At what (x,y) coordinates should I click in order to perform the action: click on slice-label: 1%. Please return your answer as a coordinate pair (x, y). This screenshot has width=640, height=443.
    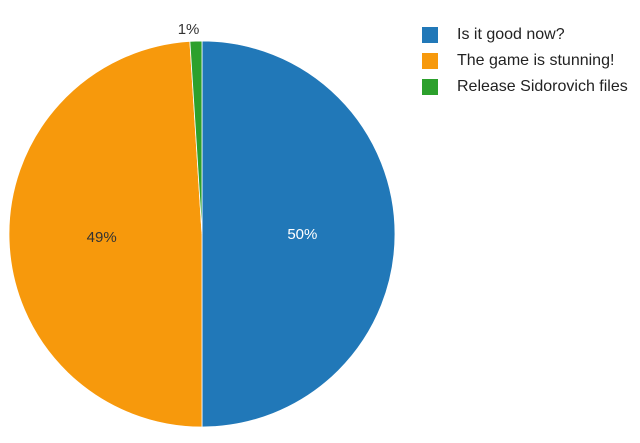
    Looking at the image, I should click on (189, 29).